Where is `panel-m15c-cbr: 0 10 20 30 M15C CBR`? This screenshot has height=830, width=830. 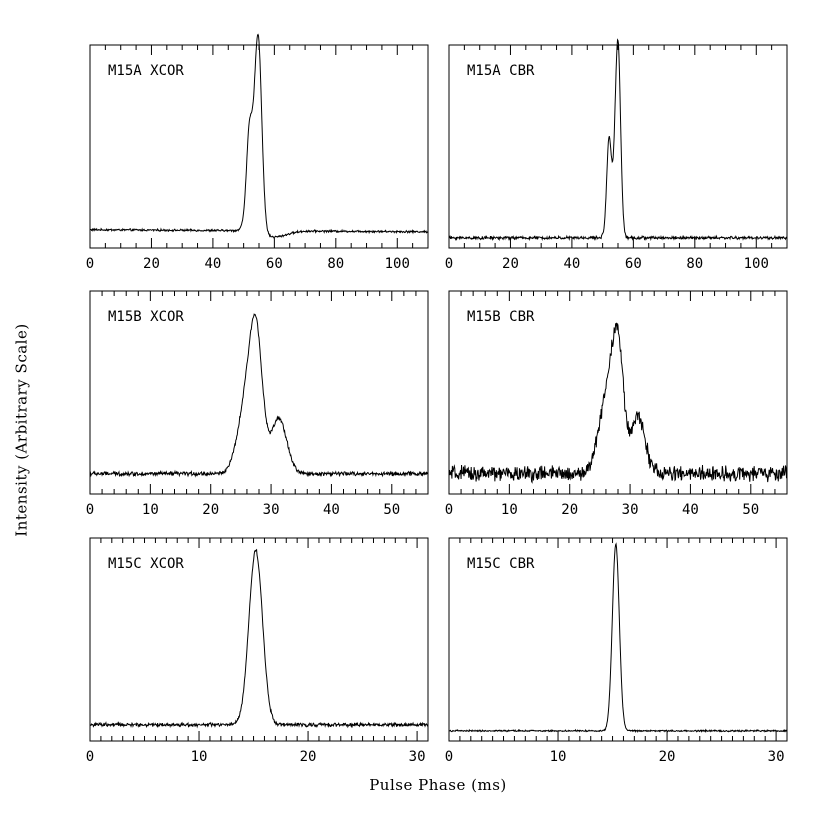
panel-m15c-cbr: 0 10 20 30 M15C CBR is located at coordinates (616, 651).